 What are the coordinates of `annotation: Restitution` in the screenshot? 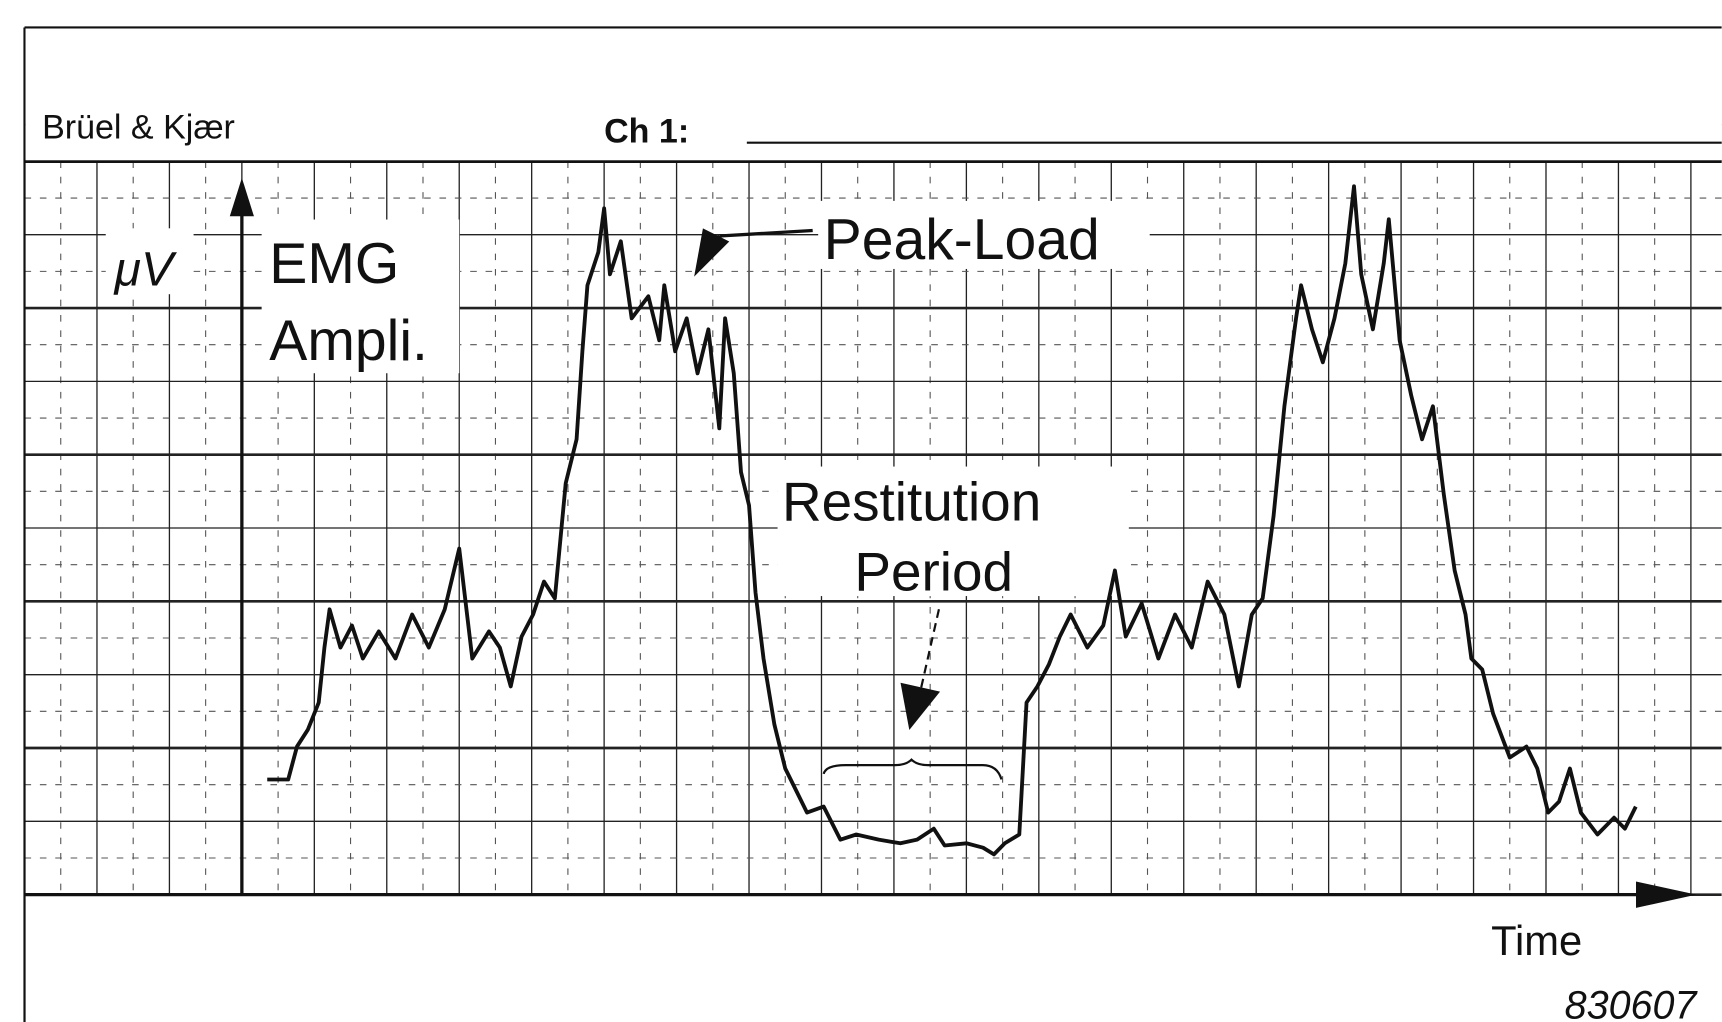 It's located at (911, 501).